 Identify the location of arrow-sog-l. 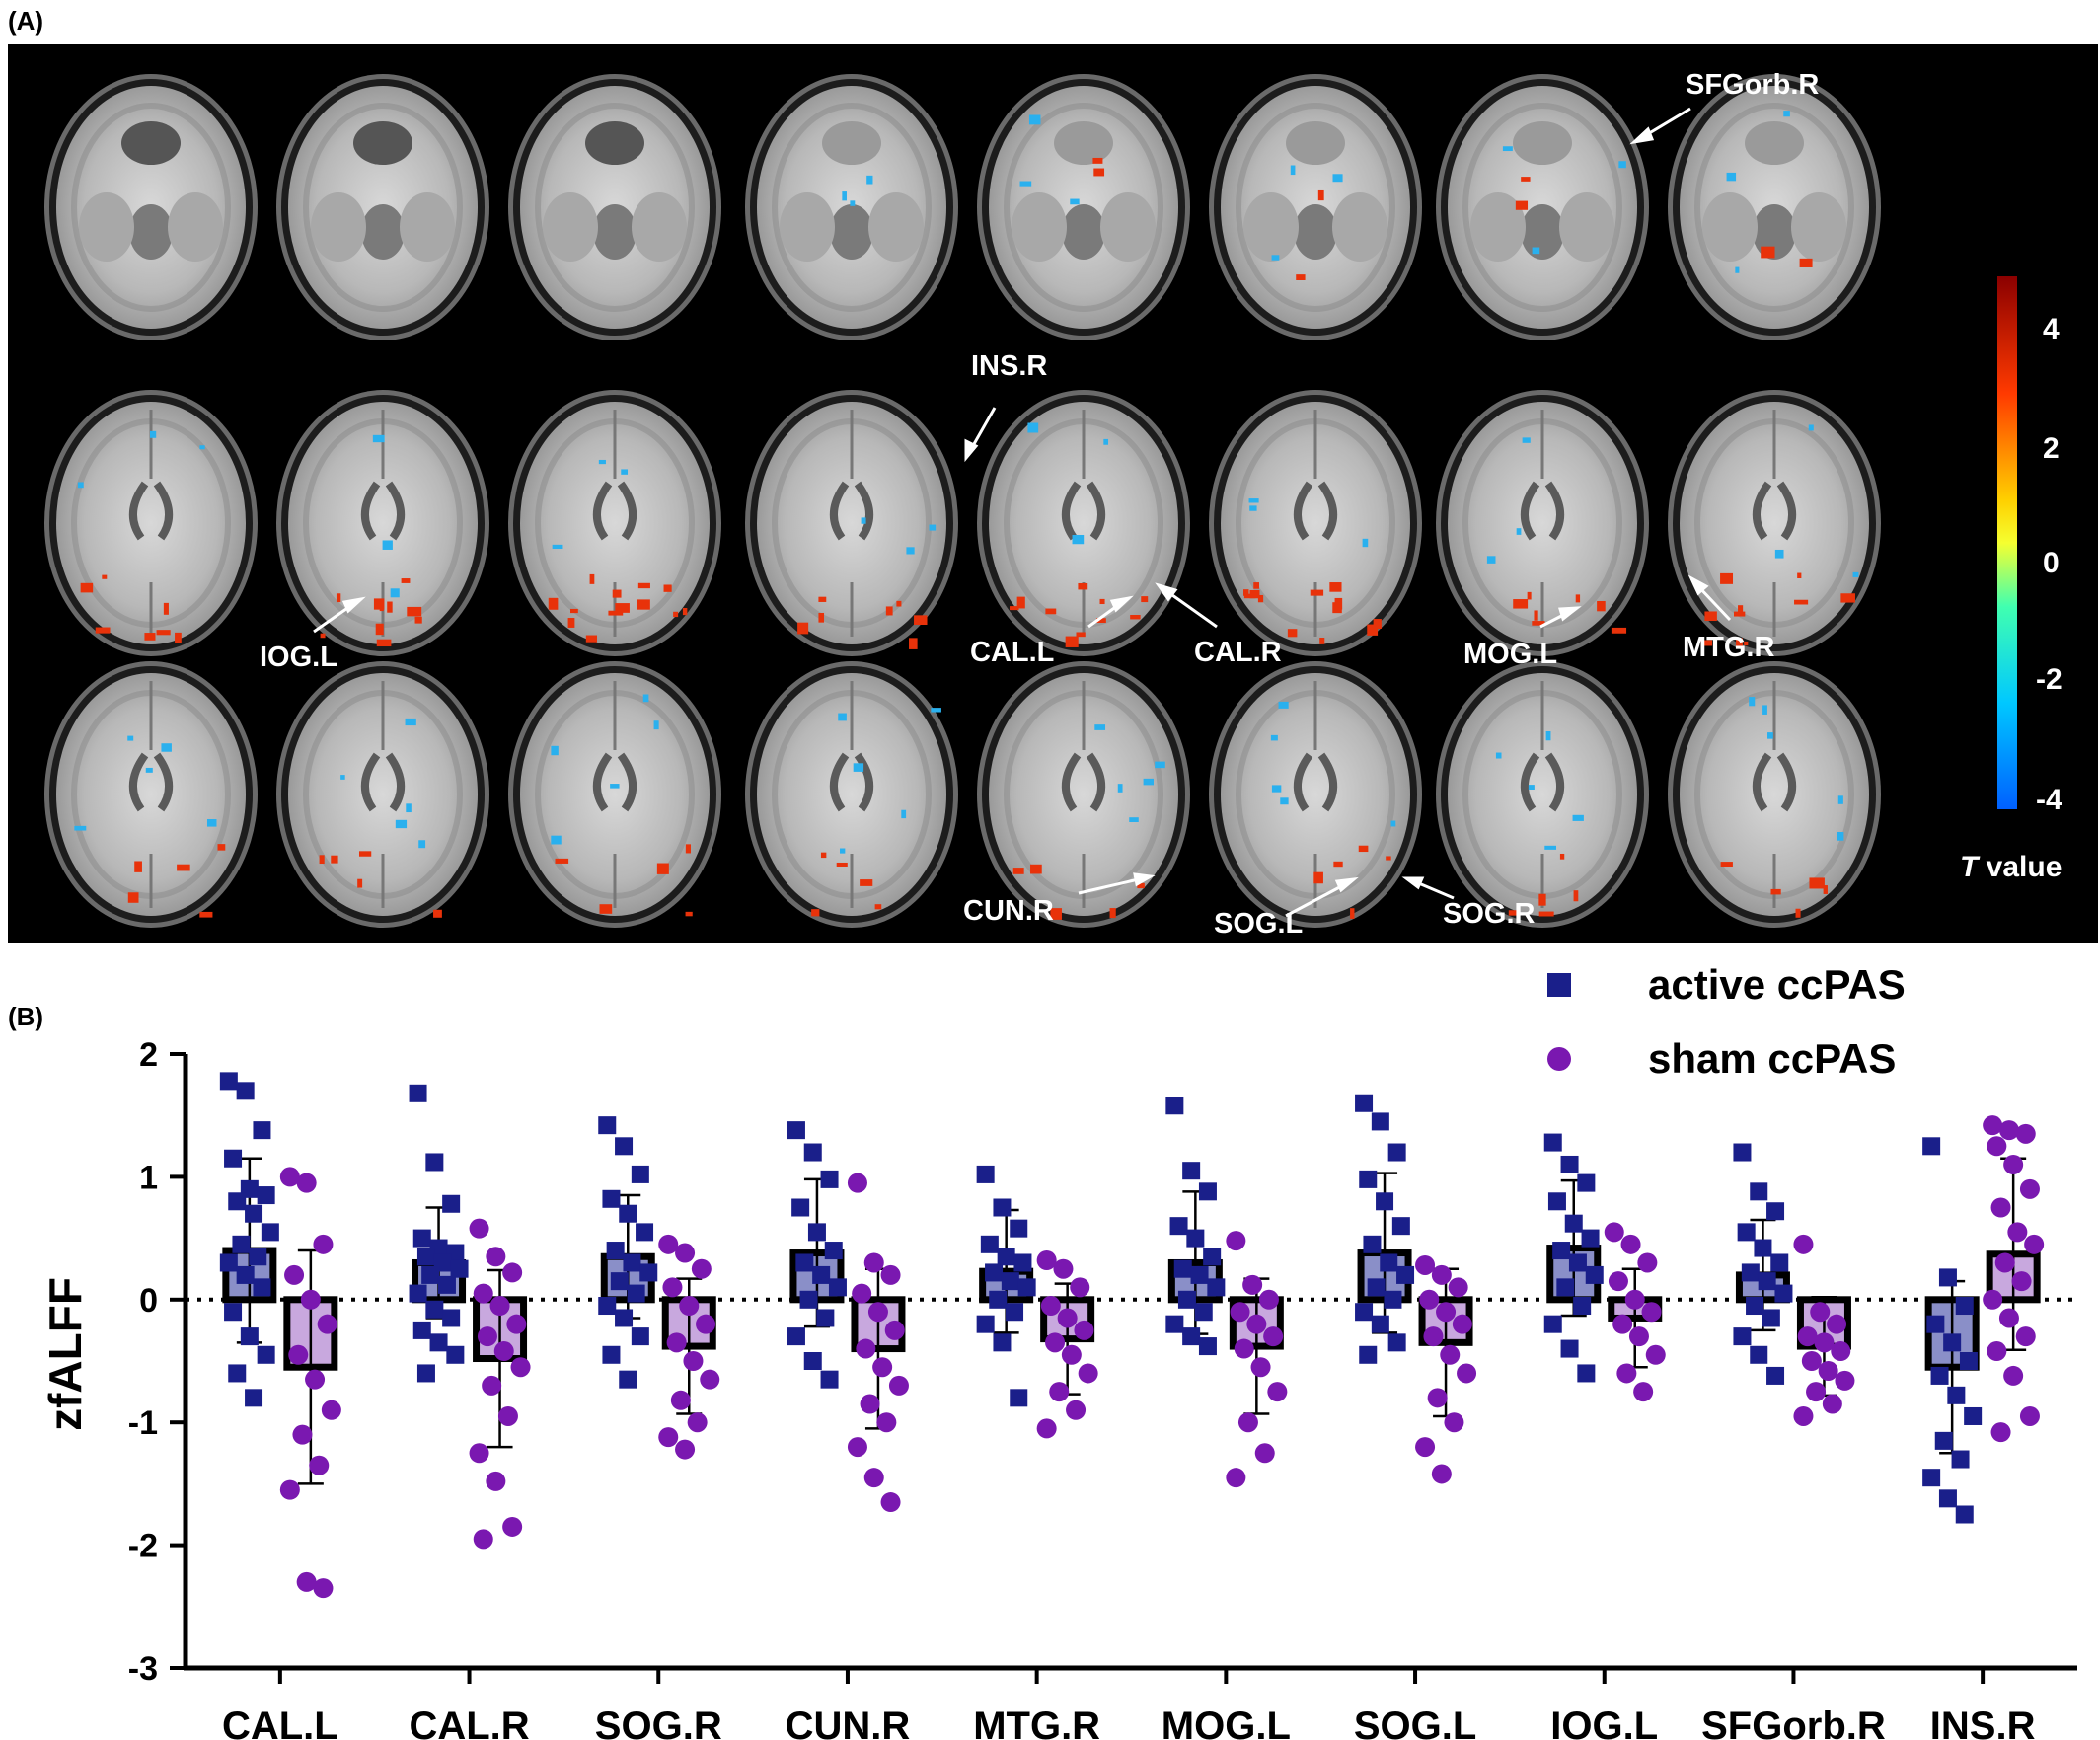
(1317, 899).